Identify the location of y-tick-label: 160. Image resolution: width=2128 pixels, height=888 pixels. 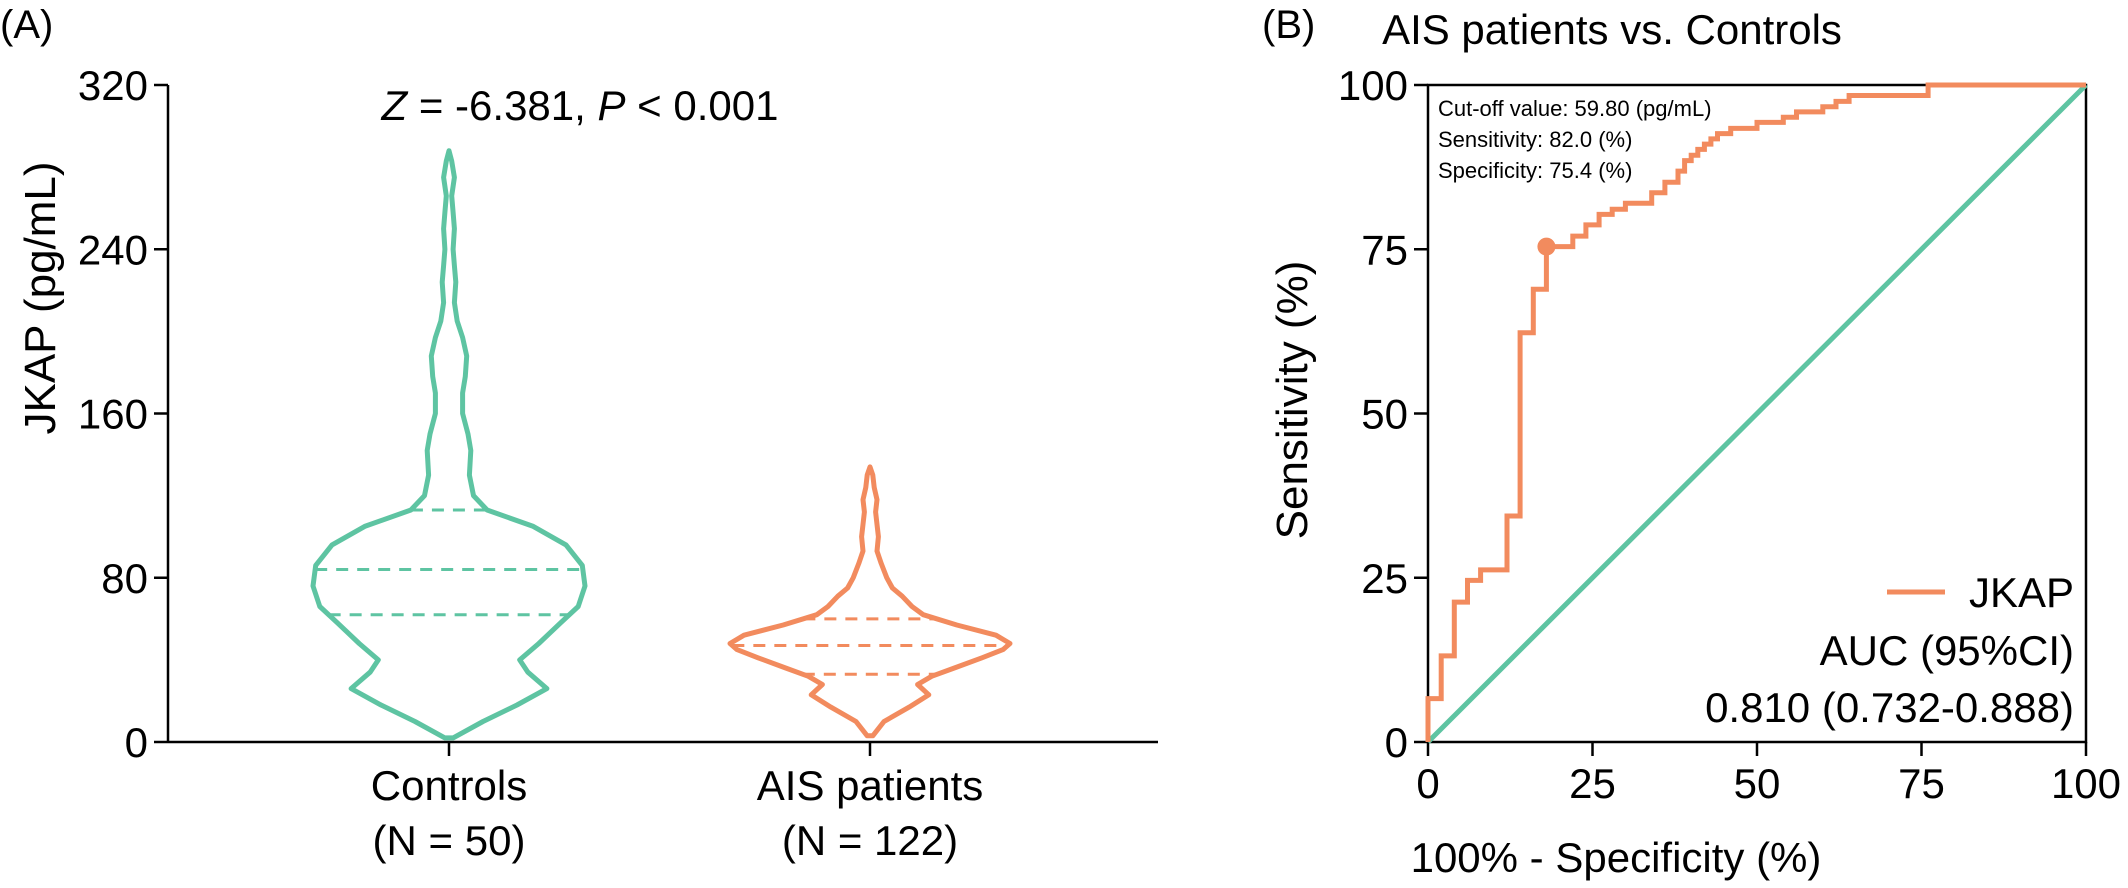
(113, 414).